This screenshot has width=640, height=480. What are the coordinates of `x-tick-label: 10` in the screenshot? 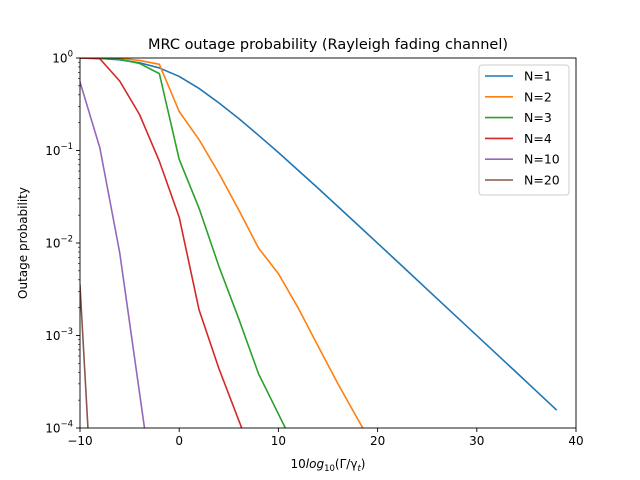 It's located at (278, 441).